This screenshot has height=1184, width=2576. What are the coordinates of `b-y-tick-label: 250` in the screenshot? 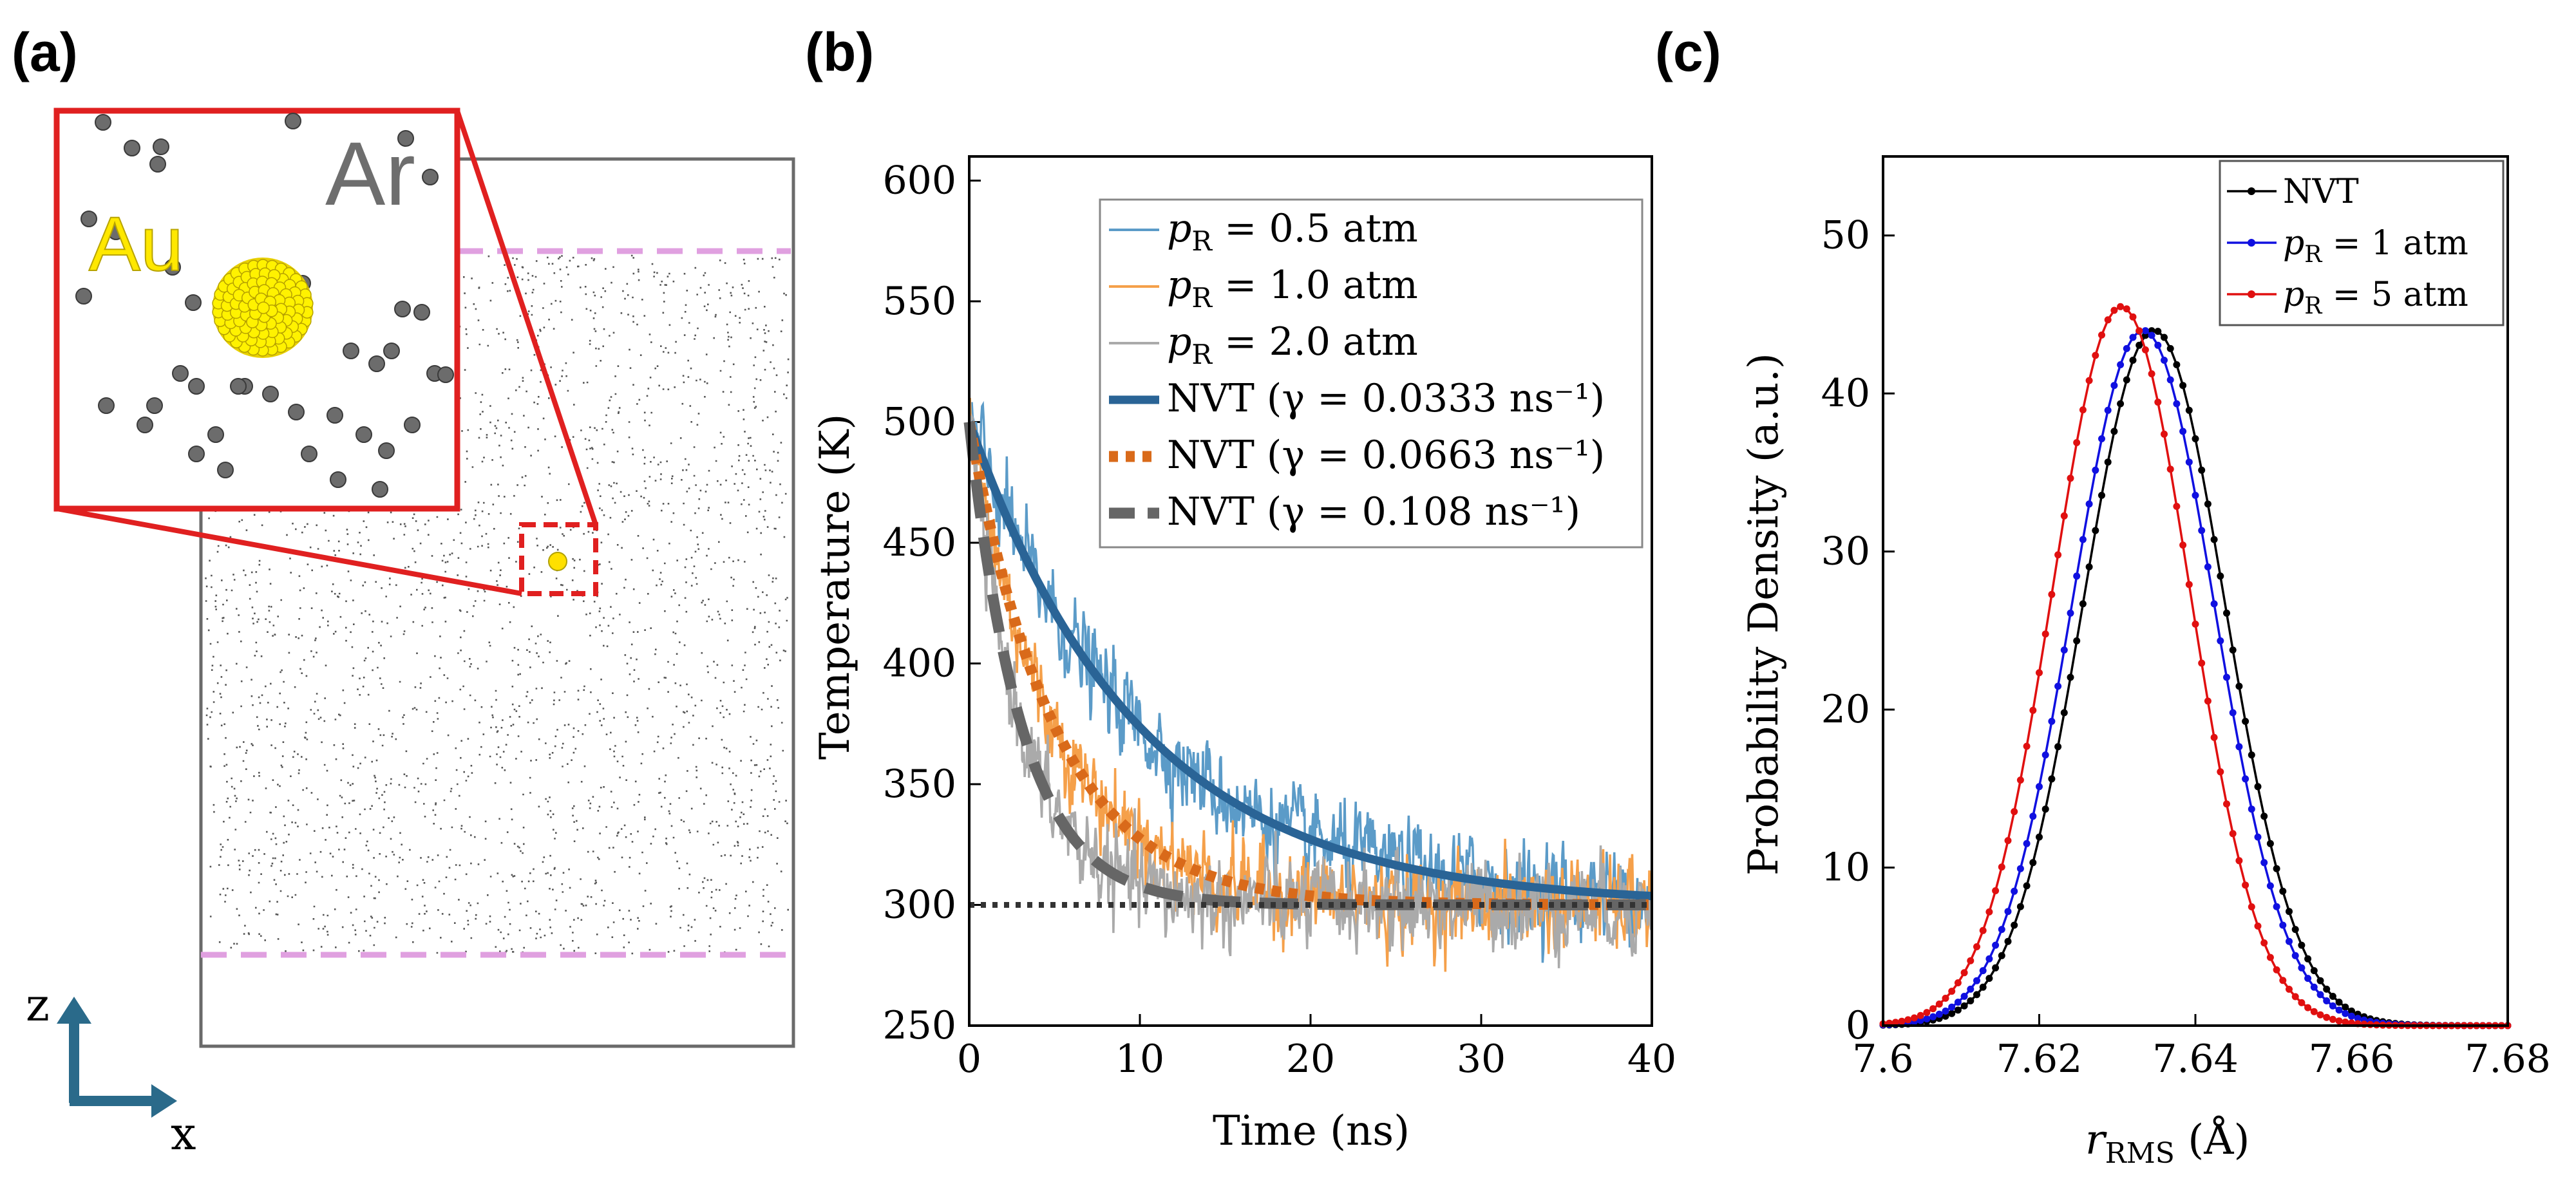 It's located at (919, 1025).